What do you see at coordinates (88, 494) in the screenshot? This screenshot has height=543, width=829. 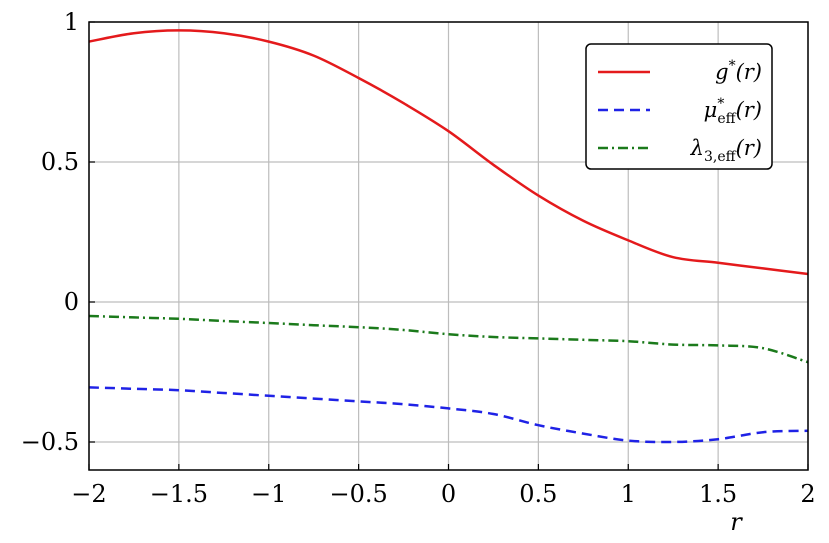 I see `x-tick-label: −2` at bounding box center [88, 494].